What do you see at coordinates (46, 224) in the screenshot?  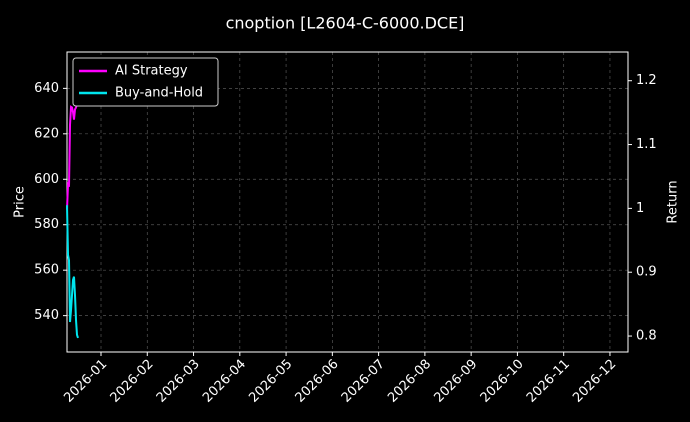 I see `y-tick-label: 580` at bounding box center [46, 224].